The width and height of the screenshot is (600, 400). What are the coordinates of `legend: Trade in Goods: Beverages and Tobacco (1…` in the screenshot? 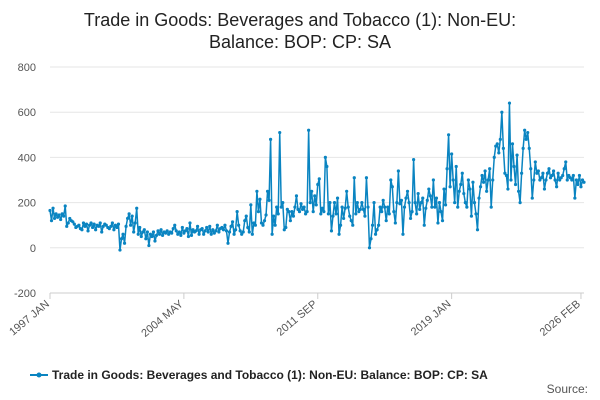 It's located at (259, 375).